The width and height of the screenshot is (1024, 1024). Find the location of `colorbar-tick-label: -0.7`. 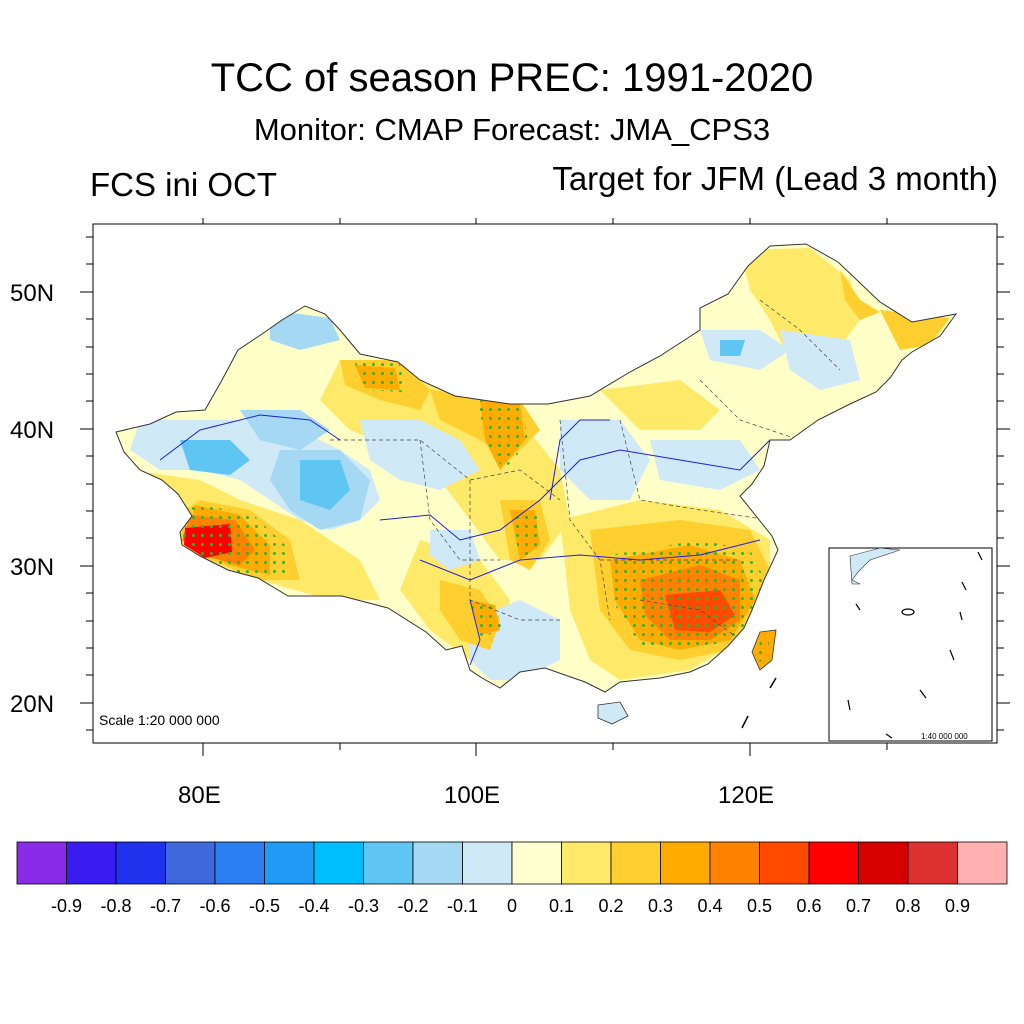

colorbar-tick-label: -0.7 is located at coordinates (165, 906).